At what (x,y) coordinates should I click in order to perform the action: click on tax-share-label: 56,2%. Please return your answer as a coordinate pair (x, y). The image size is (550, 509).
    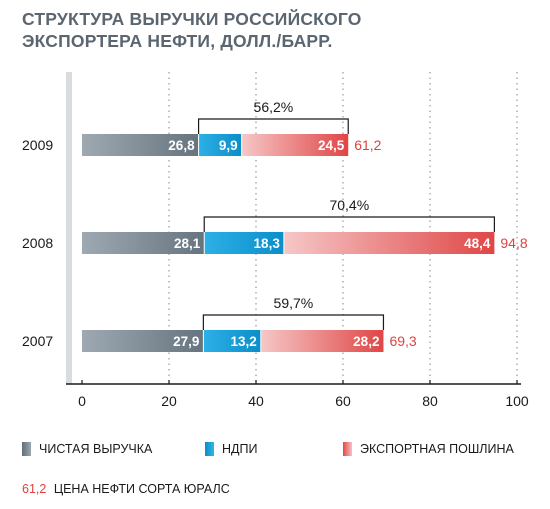
    Looking at the image, I should click on (274, 107).